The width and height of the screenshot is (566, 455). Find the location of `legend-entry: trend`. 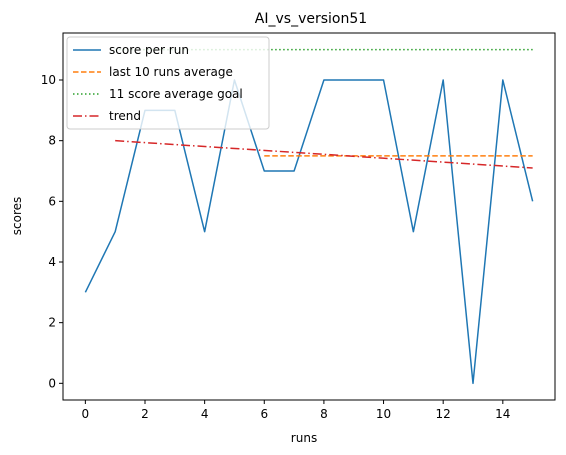

legend-entry: trend is located at coordinates (125, 116).